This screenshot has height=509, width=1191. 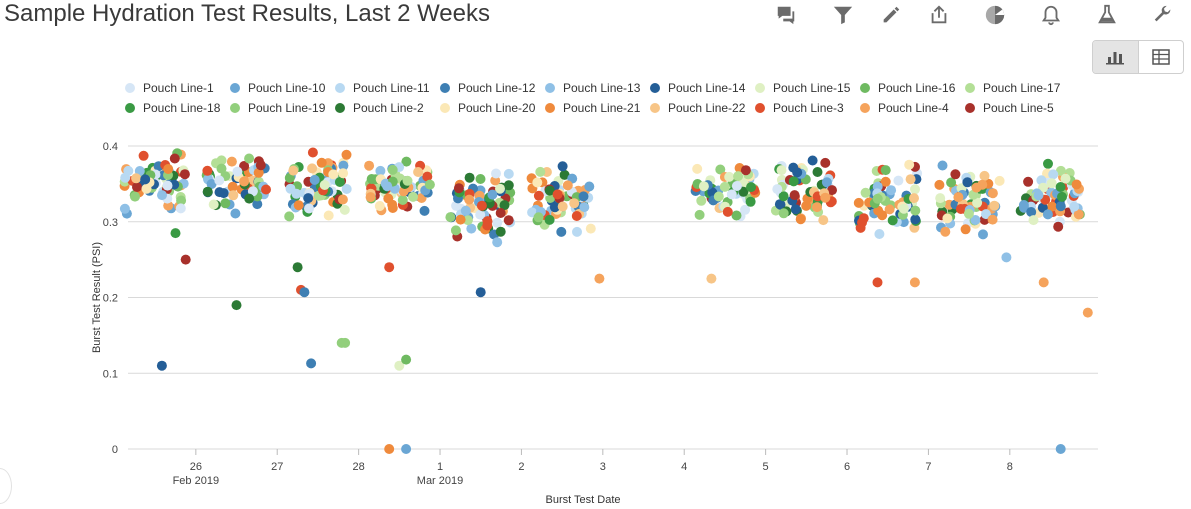 What do you see at coordinates (1160, 57) in the screenshot?
I see `table-icon` at bounding box center [1160, 57].